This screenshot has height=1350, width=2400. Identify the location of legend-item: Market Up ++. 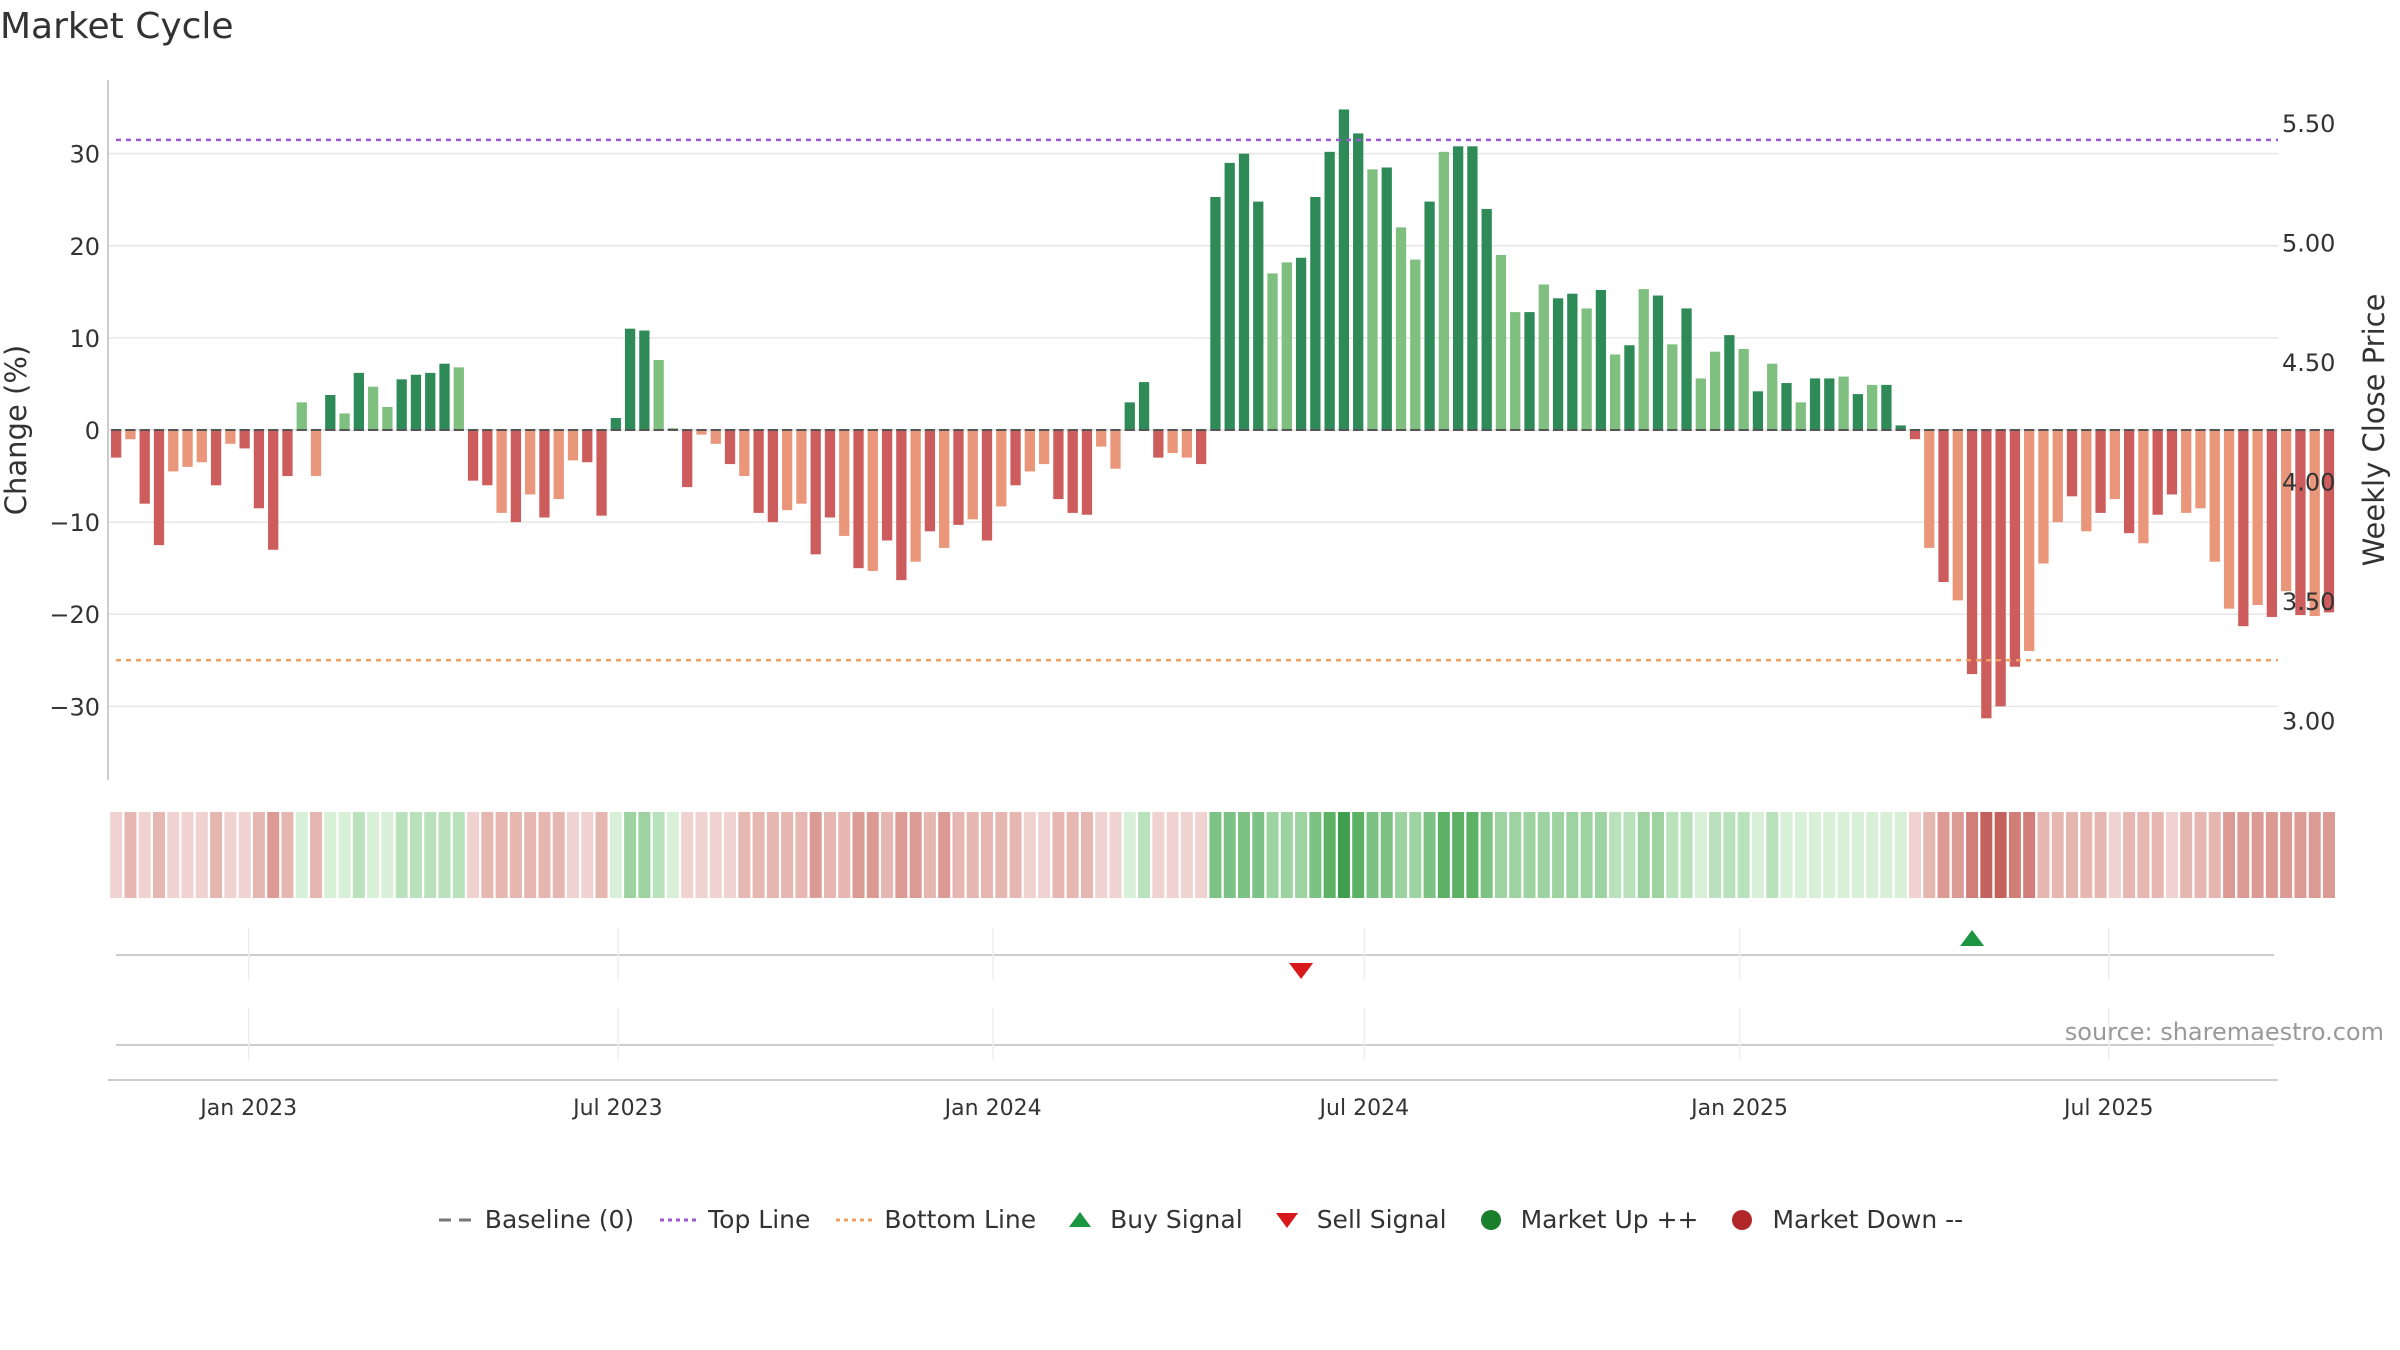
(1585, 1219).